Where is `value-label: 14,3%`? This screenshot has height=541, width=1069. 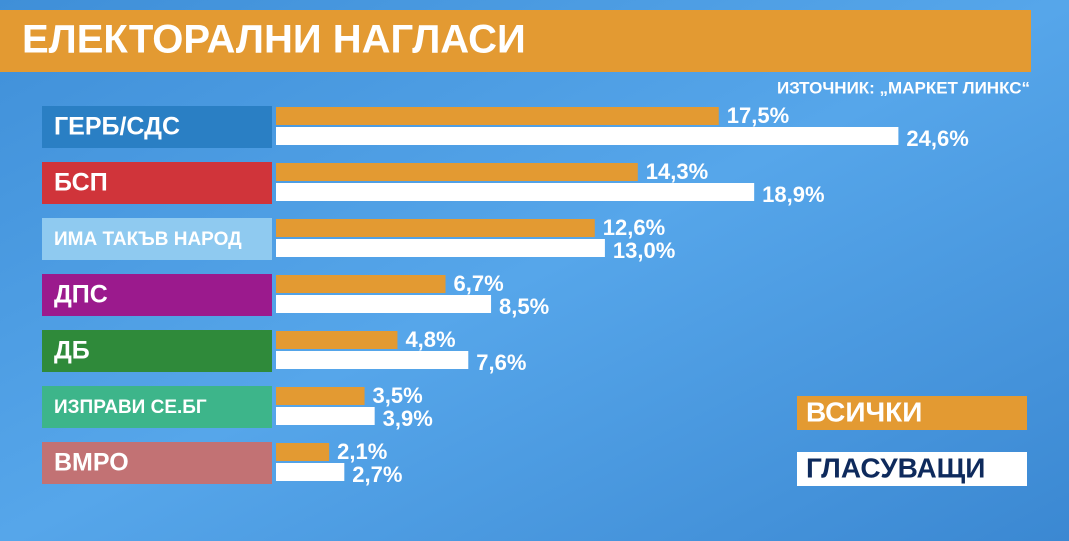 value-label: 14,3% is located at coordinates (677, 171).